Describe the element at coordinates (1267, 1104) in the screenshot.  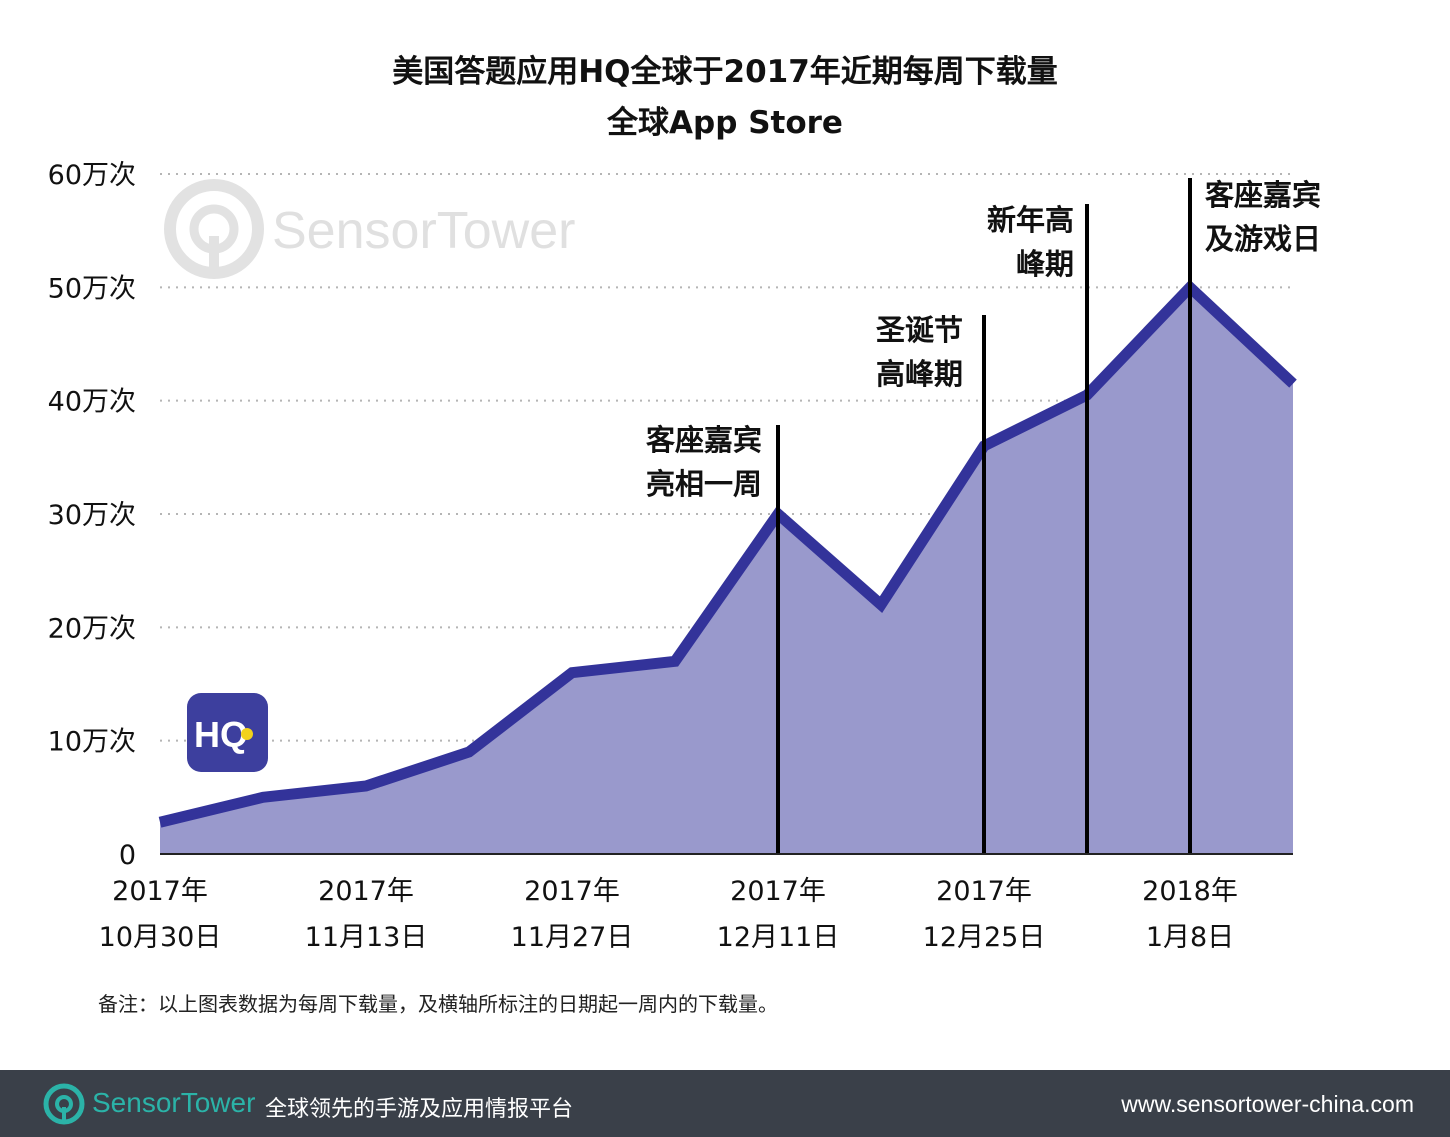
I see `footer-url: www.sensortower-china.com` at that location.